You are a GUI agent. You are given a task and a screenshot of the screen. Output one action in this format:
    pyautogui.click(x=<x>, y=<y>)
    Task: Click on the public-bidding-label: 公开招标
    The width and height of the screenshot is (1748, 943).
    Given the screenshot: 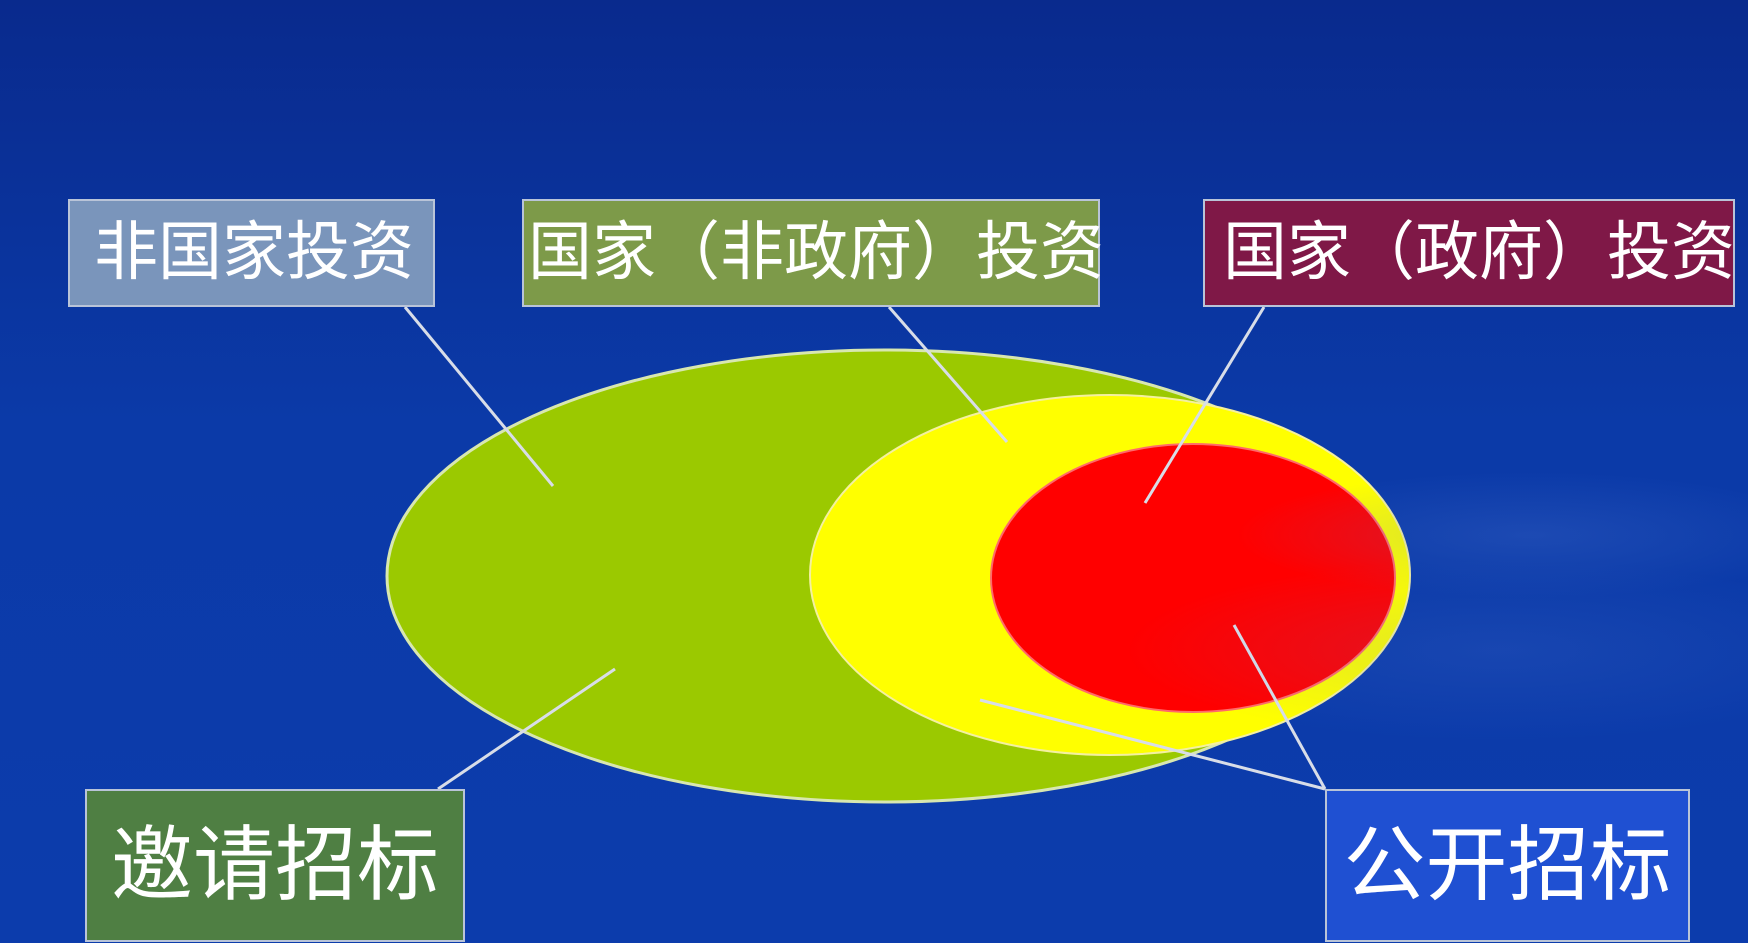 What is the action you would take?
    pyautogui.click(x=1507, y=865)
    